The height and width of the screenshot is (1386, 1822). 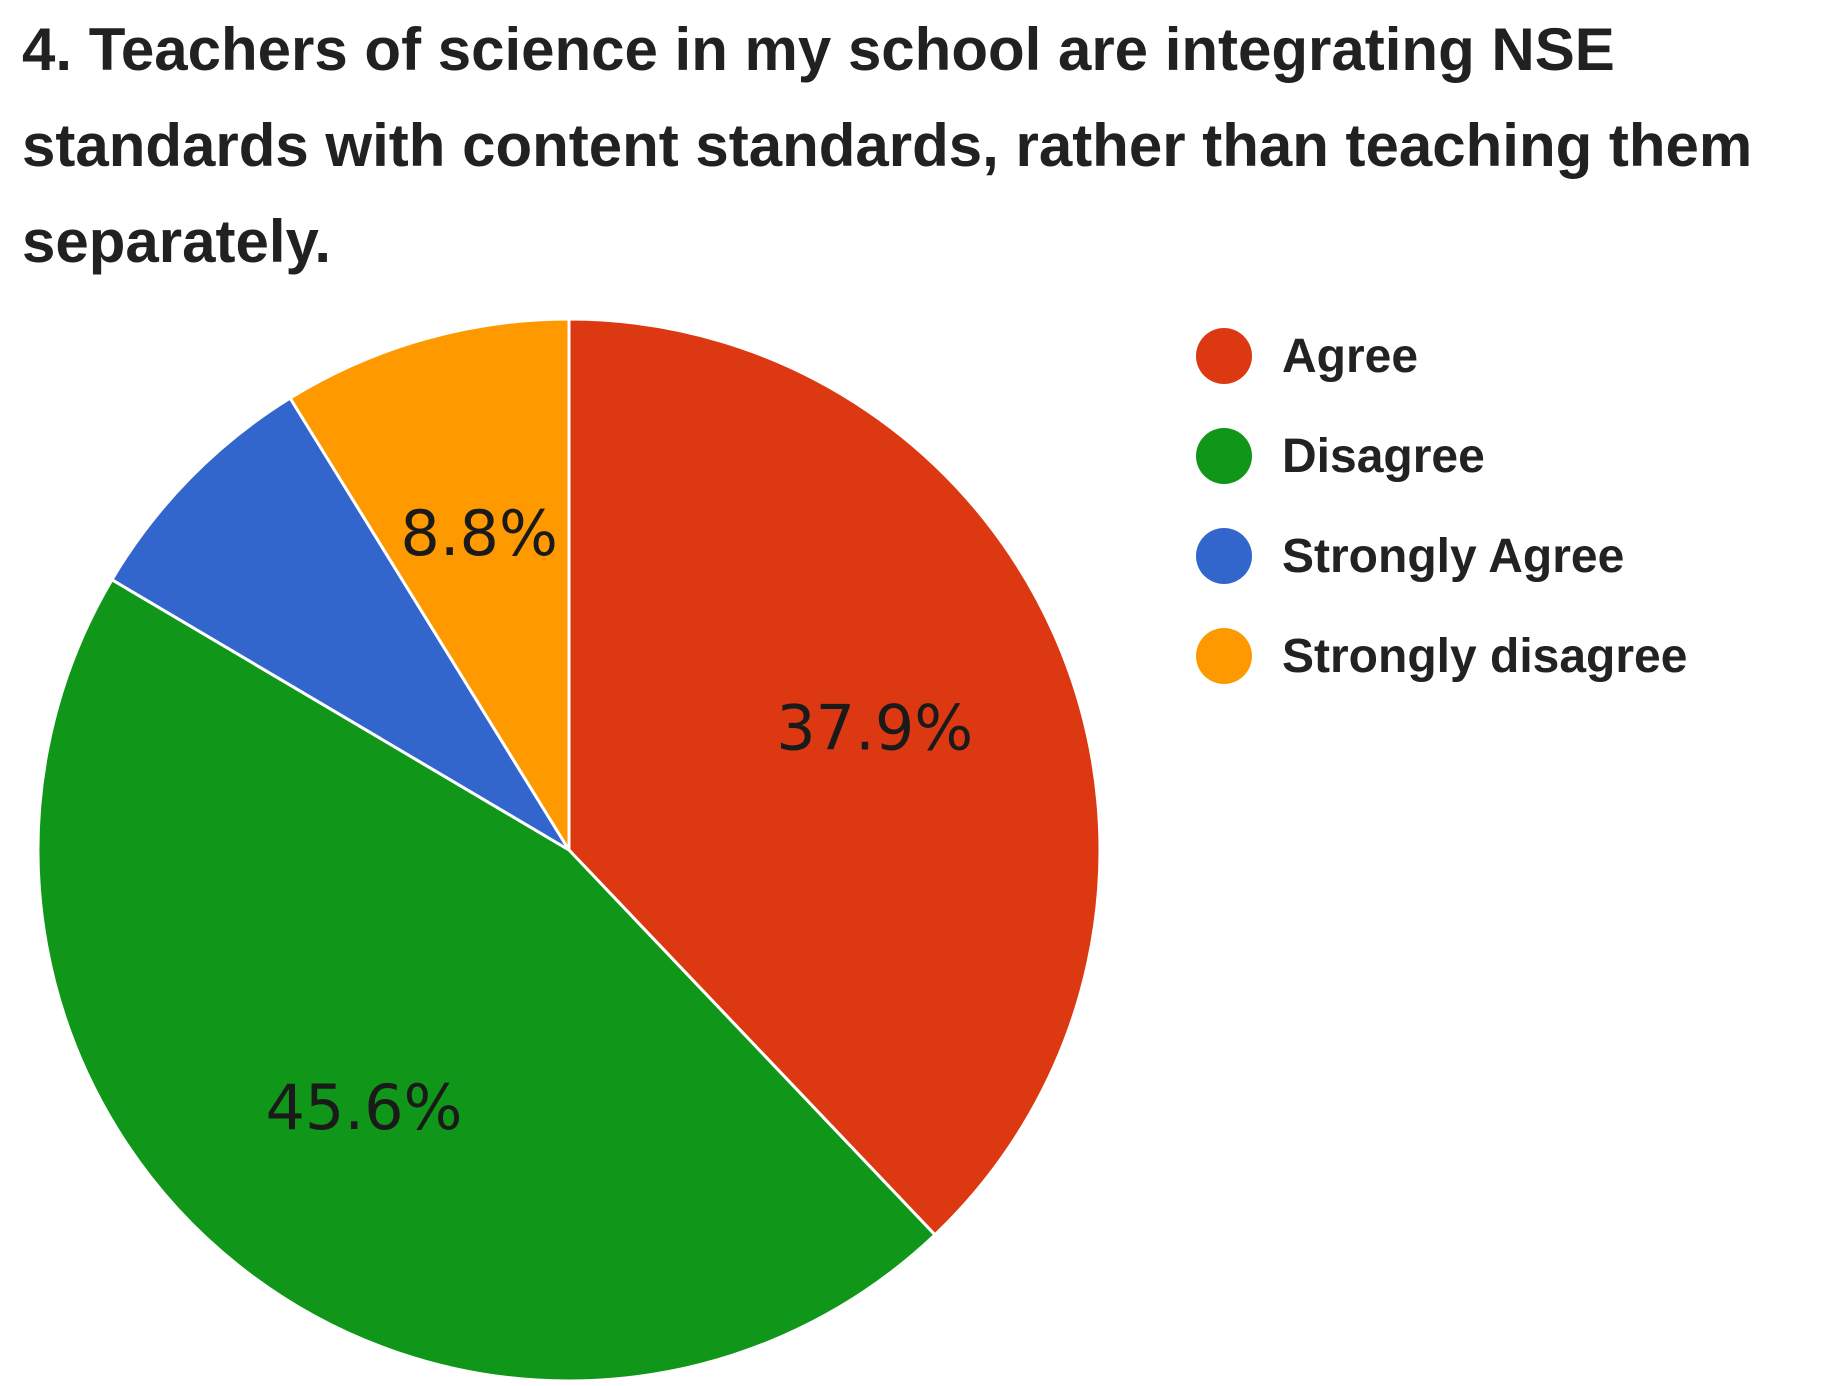 I want to click on slice-label-agree: 37.9%, so click(x=874, y=727).